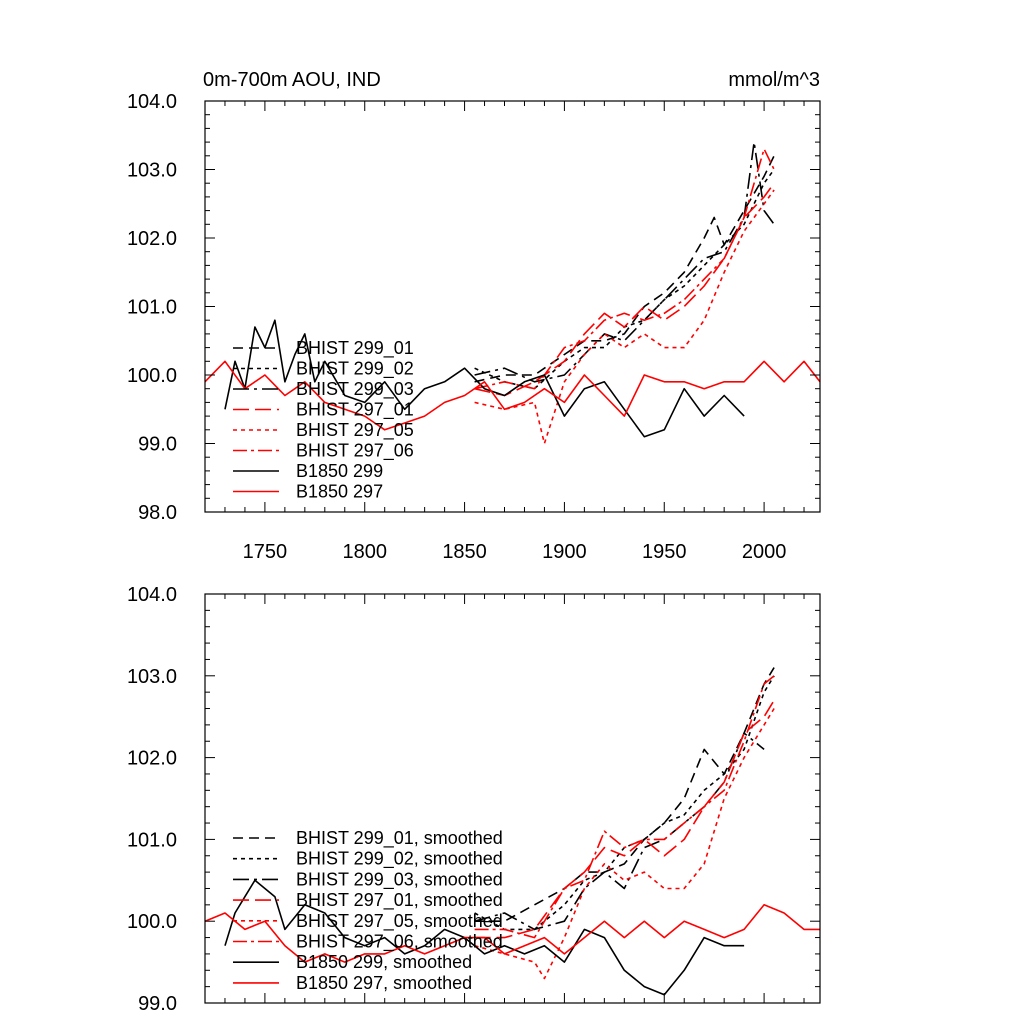  Describe the element at coordinates (399, 942) in the screenshot. I see `legend-label: BHIST 297_06, smoothed` at that location.